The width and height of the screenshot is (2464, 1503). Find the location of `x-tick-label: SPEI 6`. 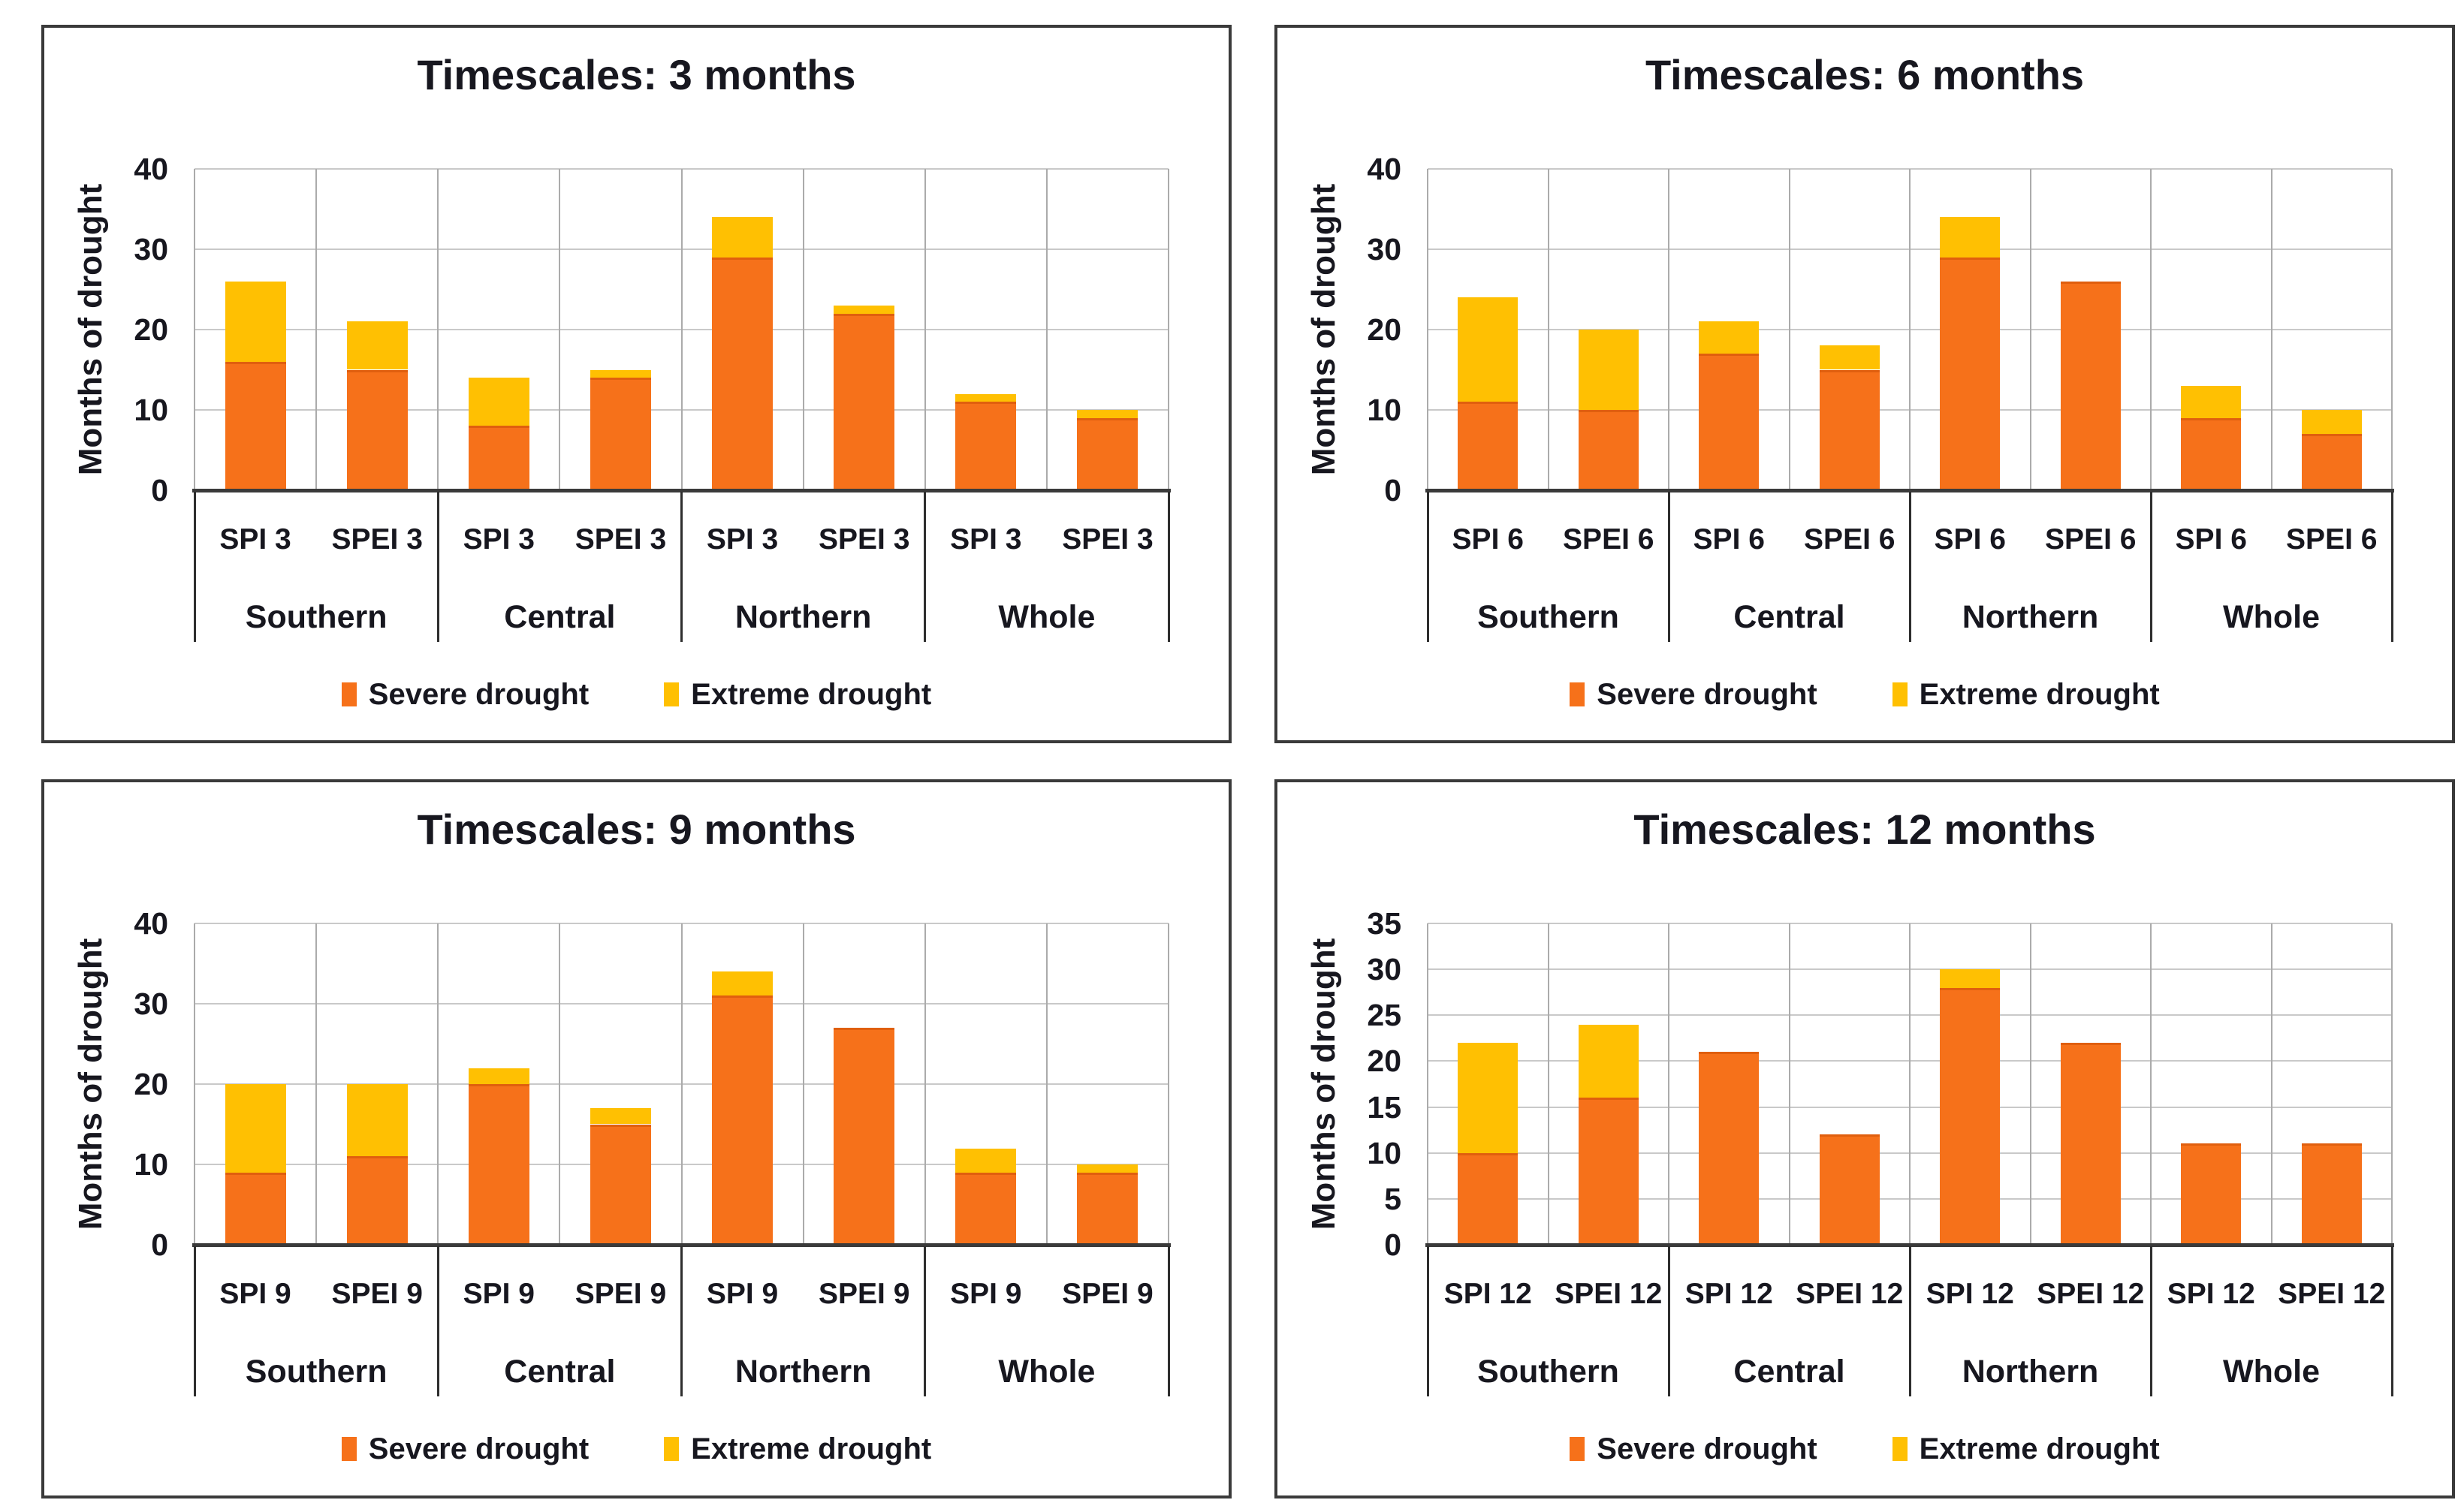

x-tick-label: SPEI 6 is located at coordinates (2332, 539).